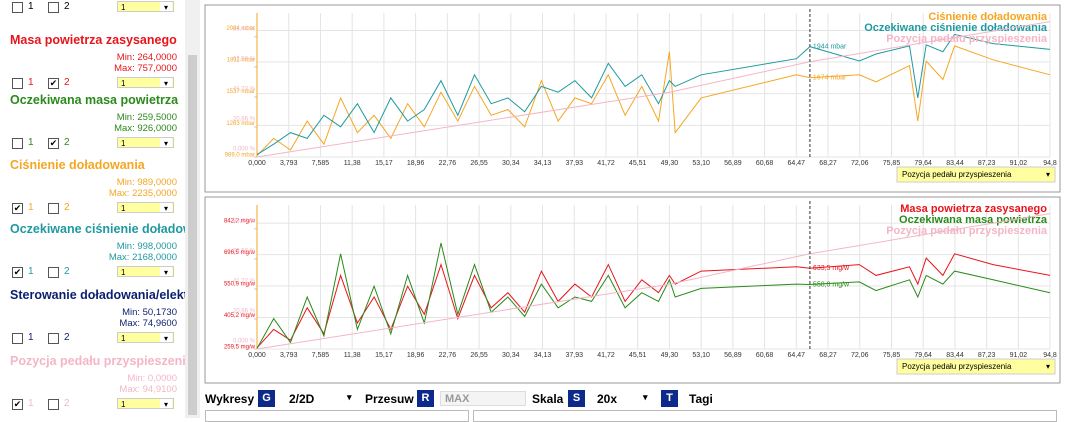 The height and width of the screenshot is (422, 1074). What do you see at coordinates (607, 399) in the screenshot?
I see `scale: 20x` at bounding box center [607, 399].